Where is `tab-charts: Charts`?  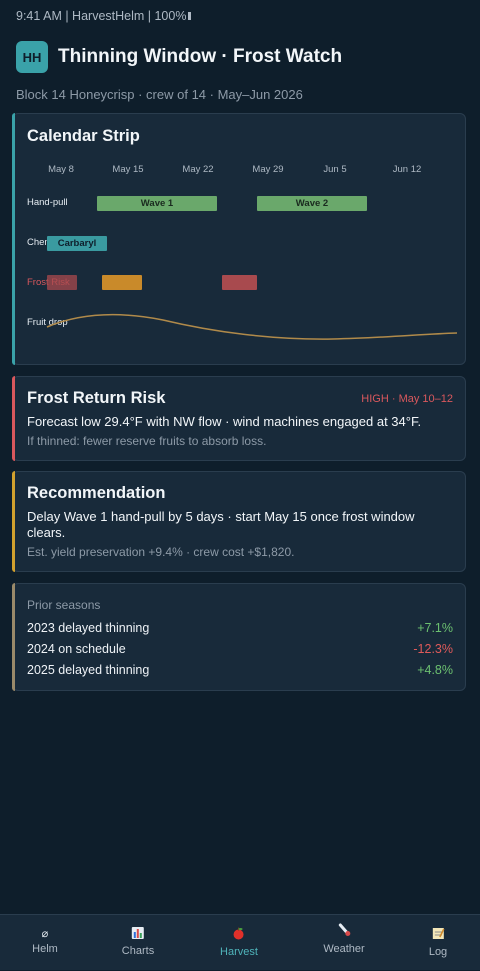
tab-charts: Charts is located at coordinates (138, 943).